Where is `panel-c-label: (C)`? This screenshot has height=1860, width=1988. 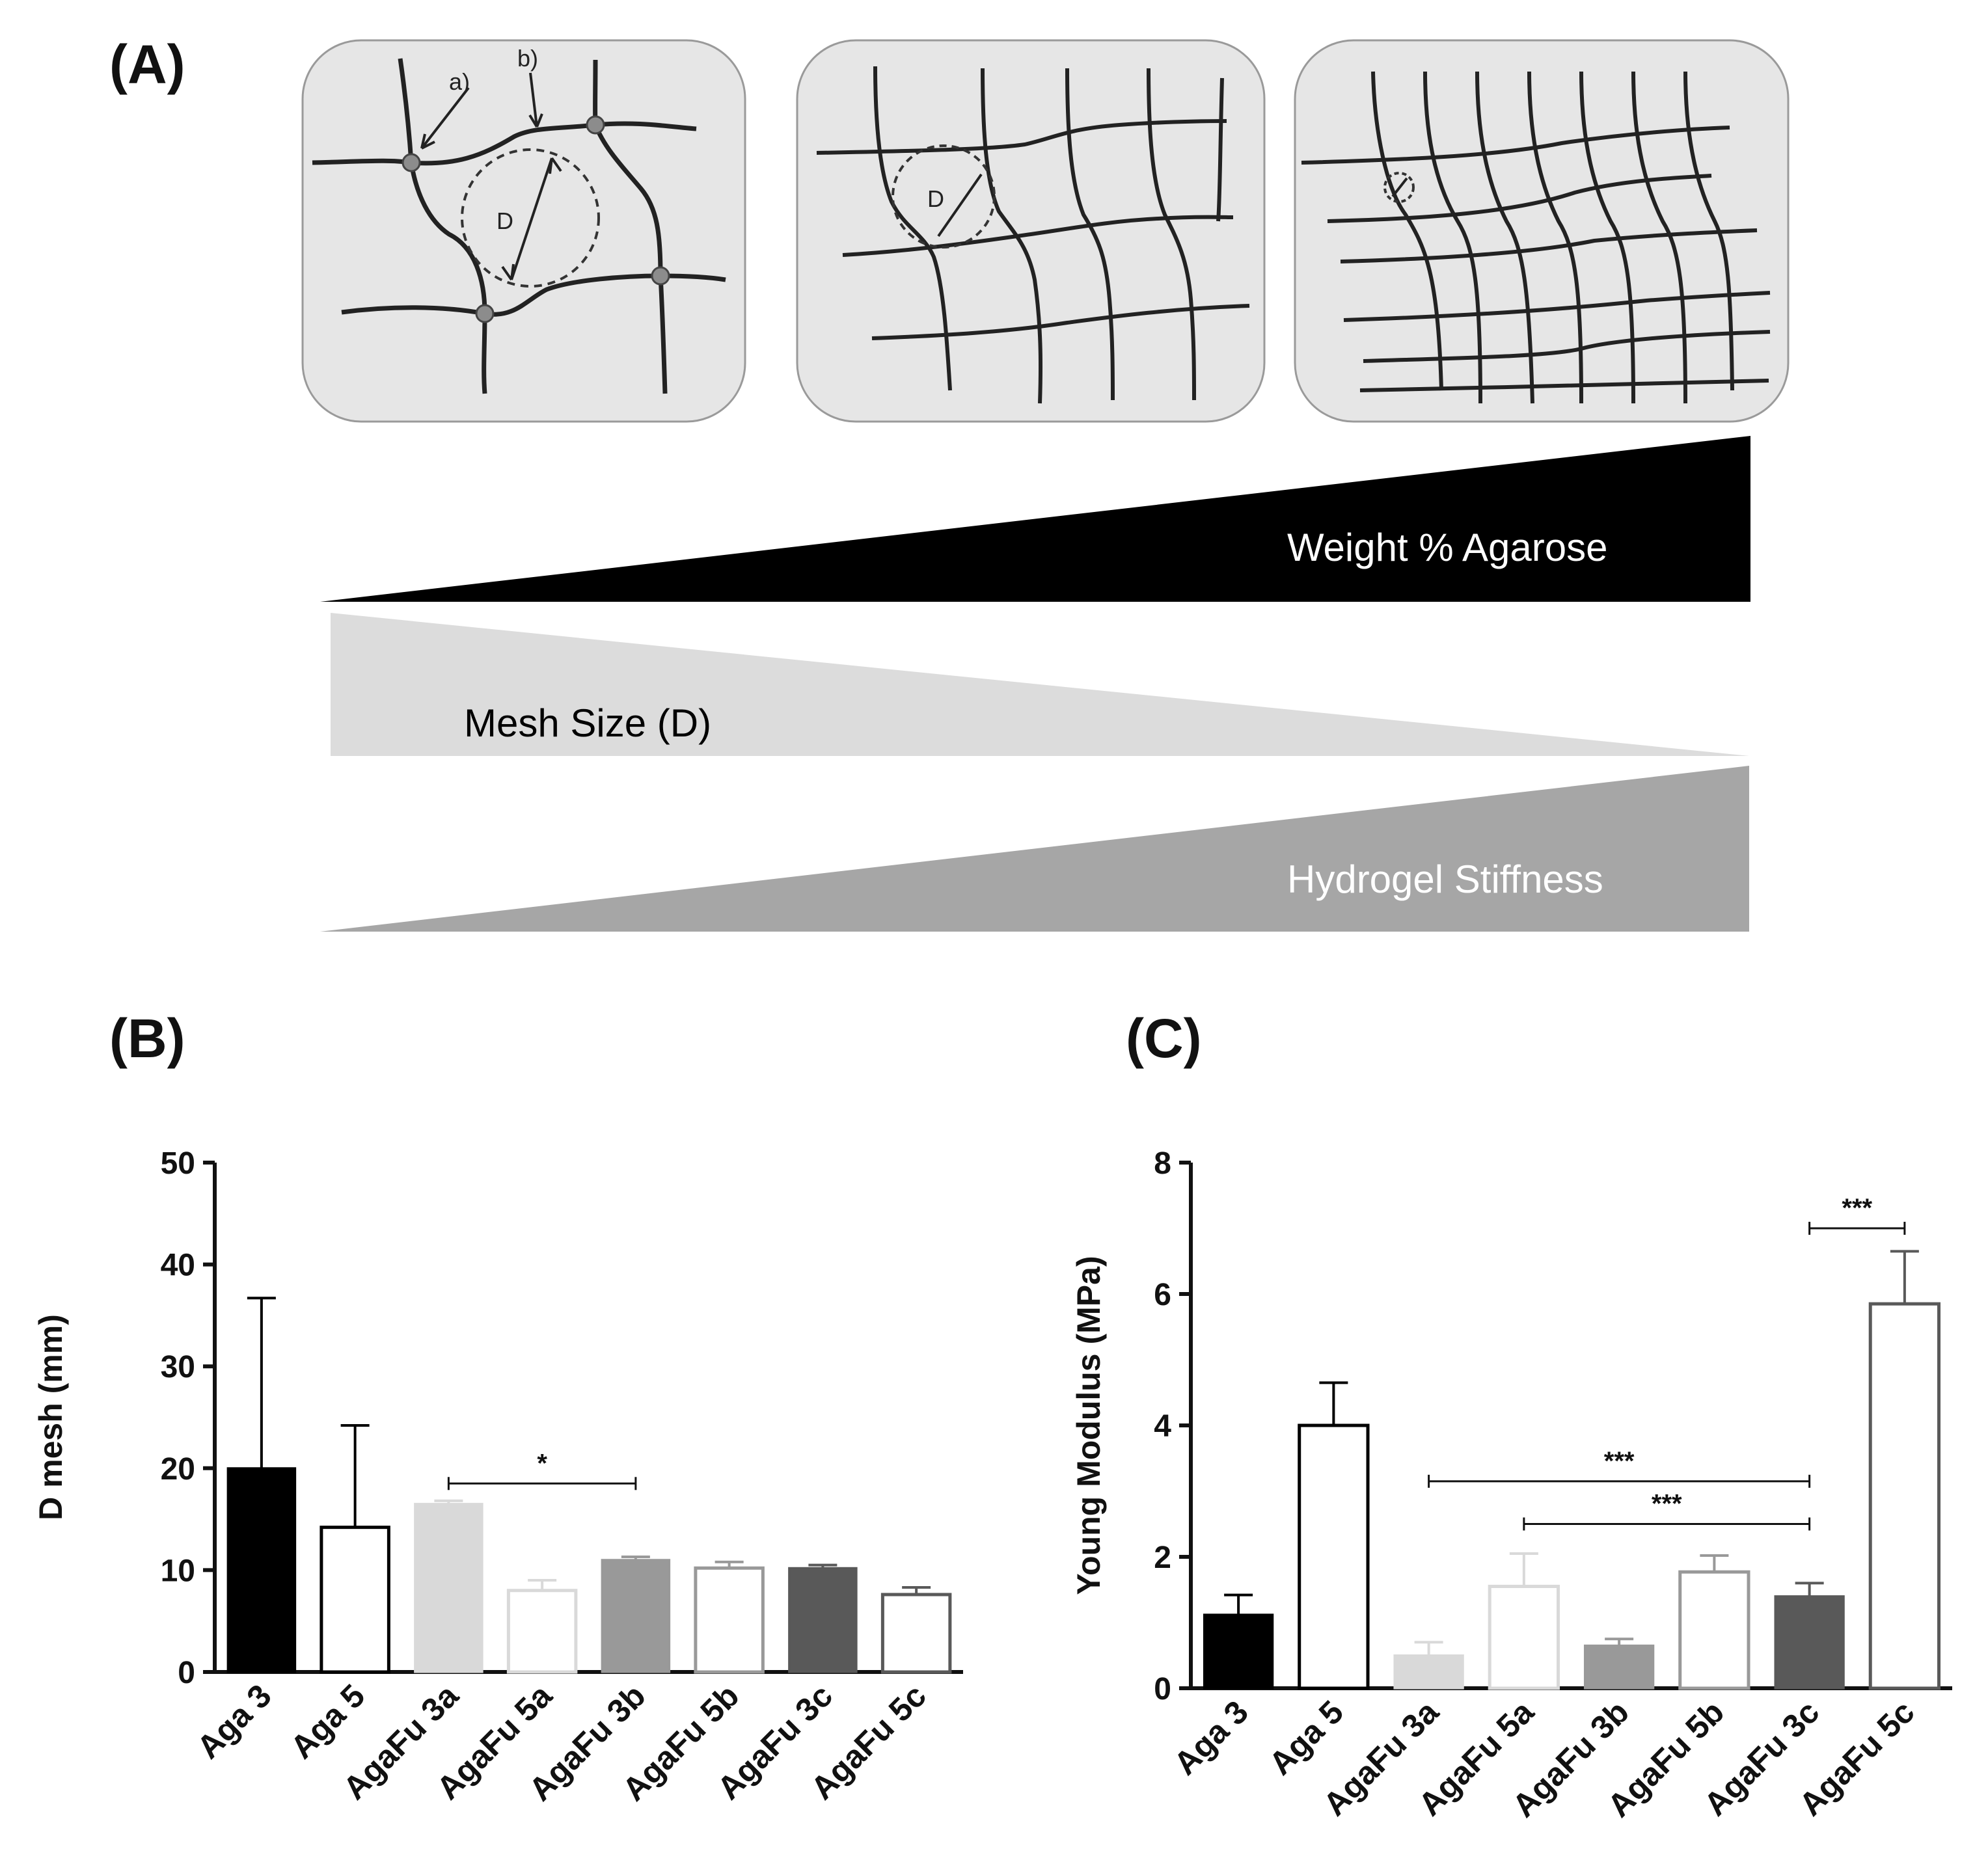 panel-c-label: (C) is located at coordinates (1164, 1038).